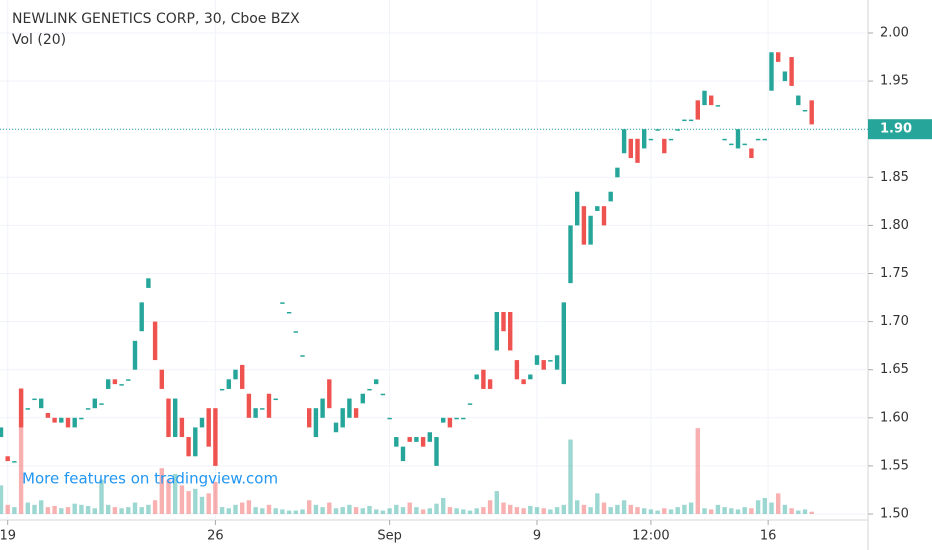 The height and width of the screenshot is (550, 932). What do you see at coordinates (150, 479) in the screenshot?
I see `promo-link: More features on tradingview.com` at bounding box center [150, 479].